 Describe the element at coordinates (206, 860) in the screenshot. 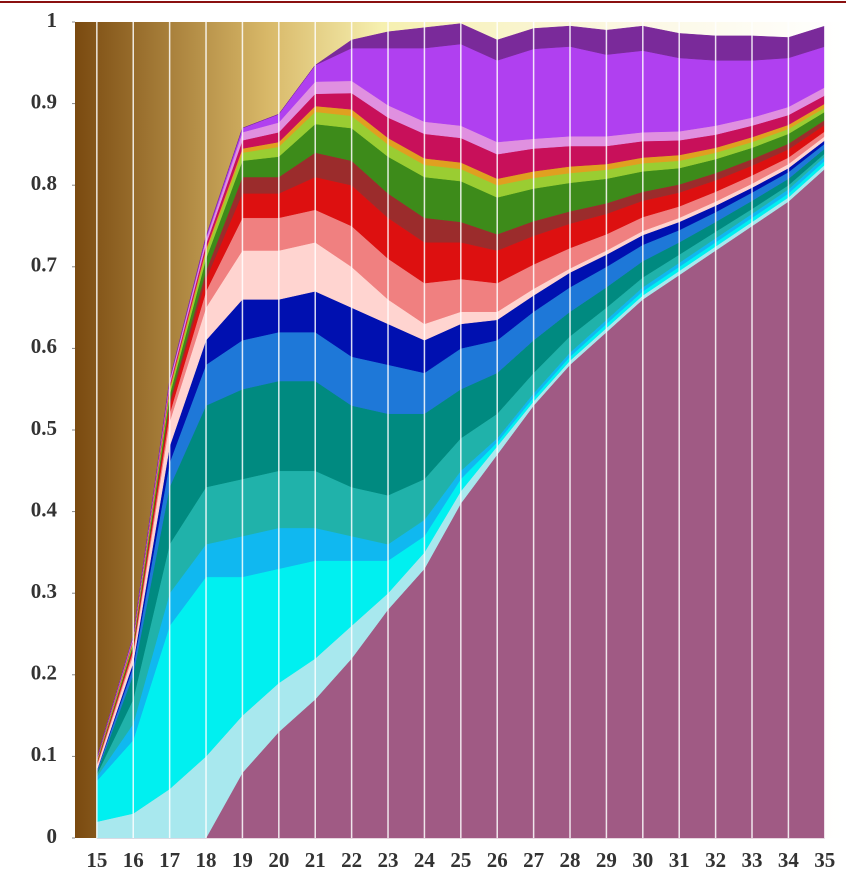

I see `x-tick-label: 18` at that location.